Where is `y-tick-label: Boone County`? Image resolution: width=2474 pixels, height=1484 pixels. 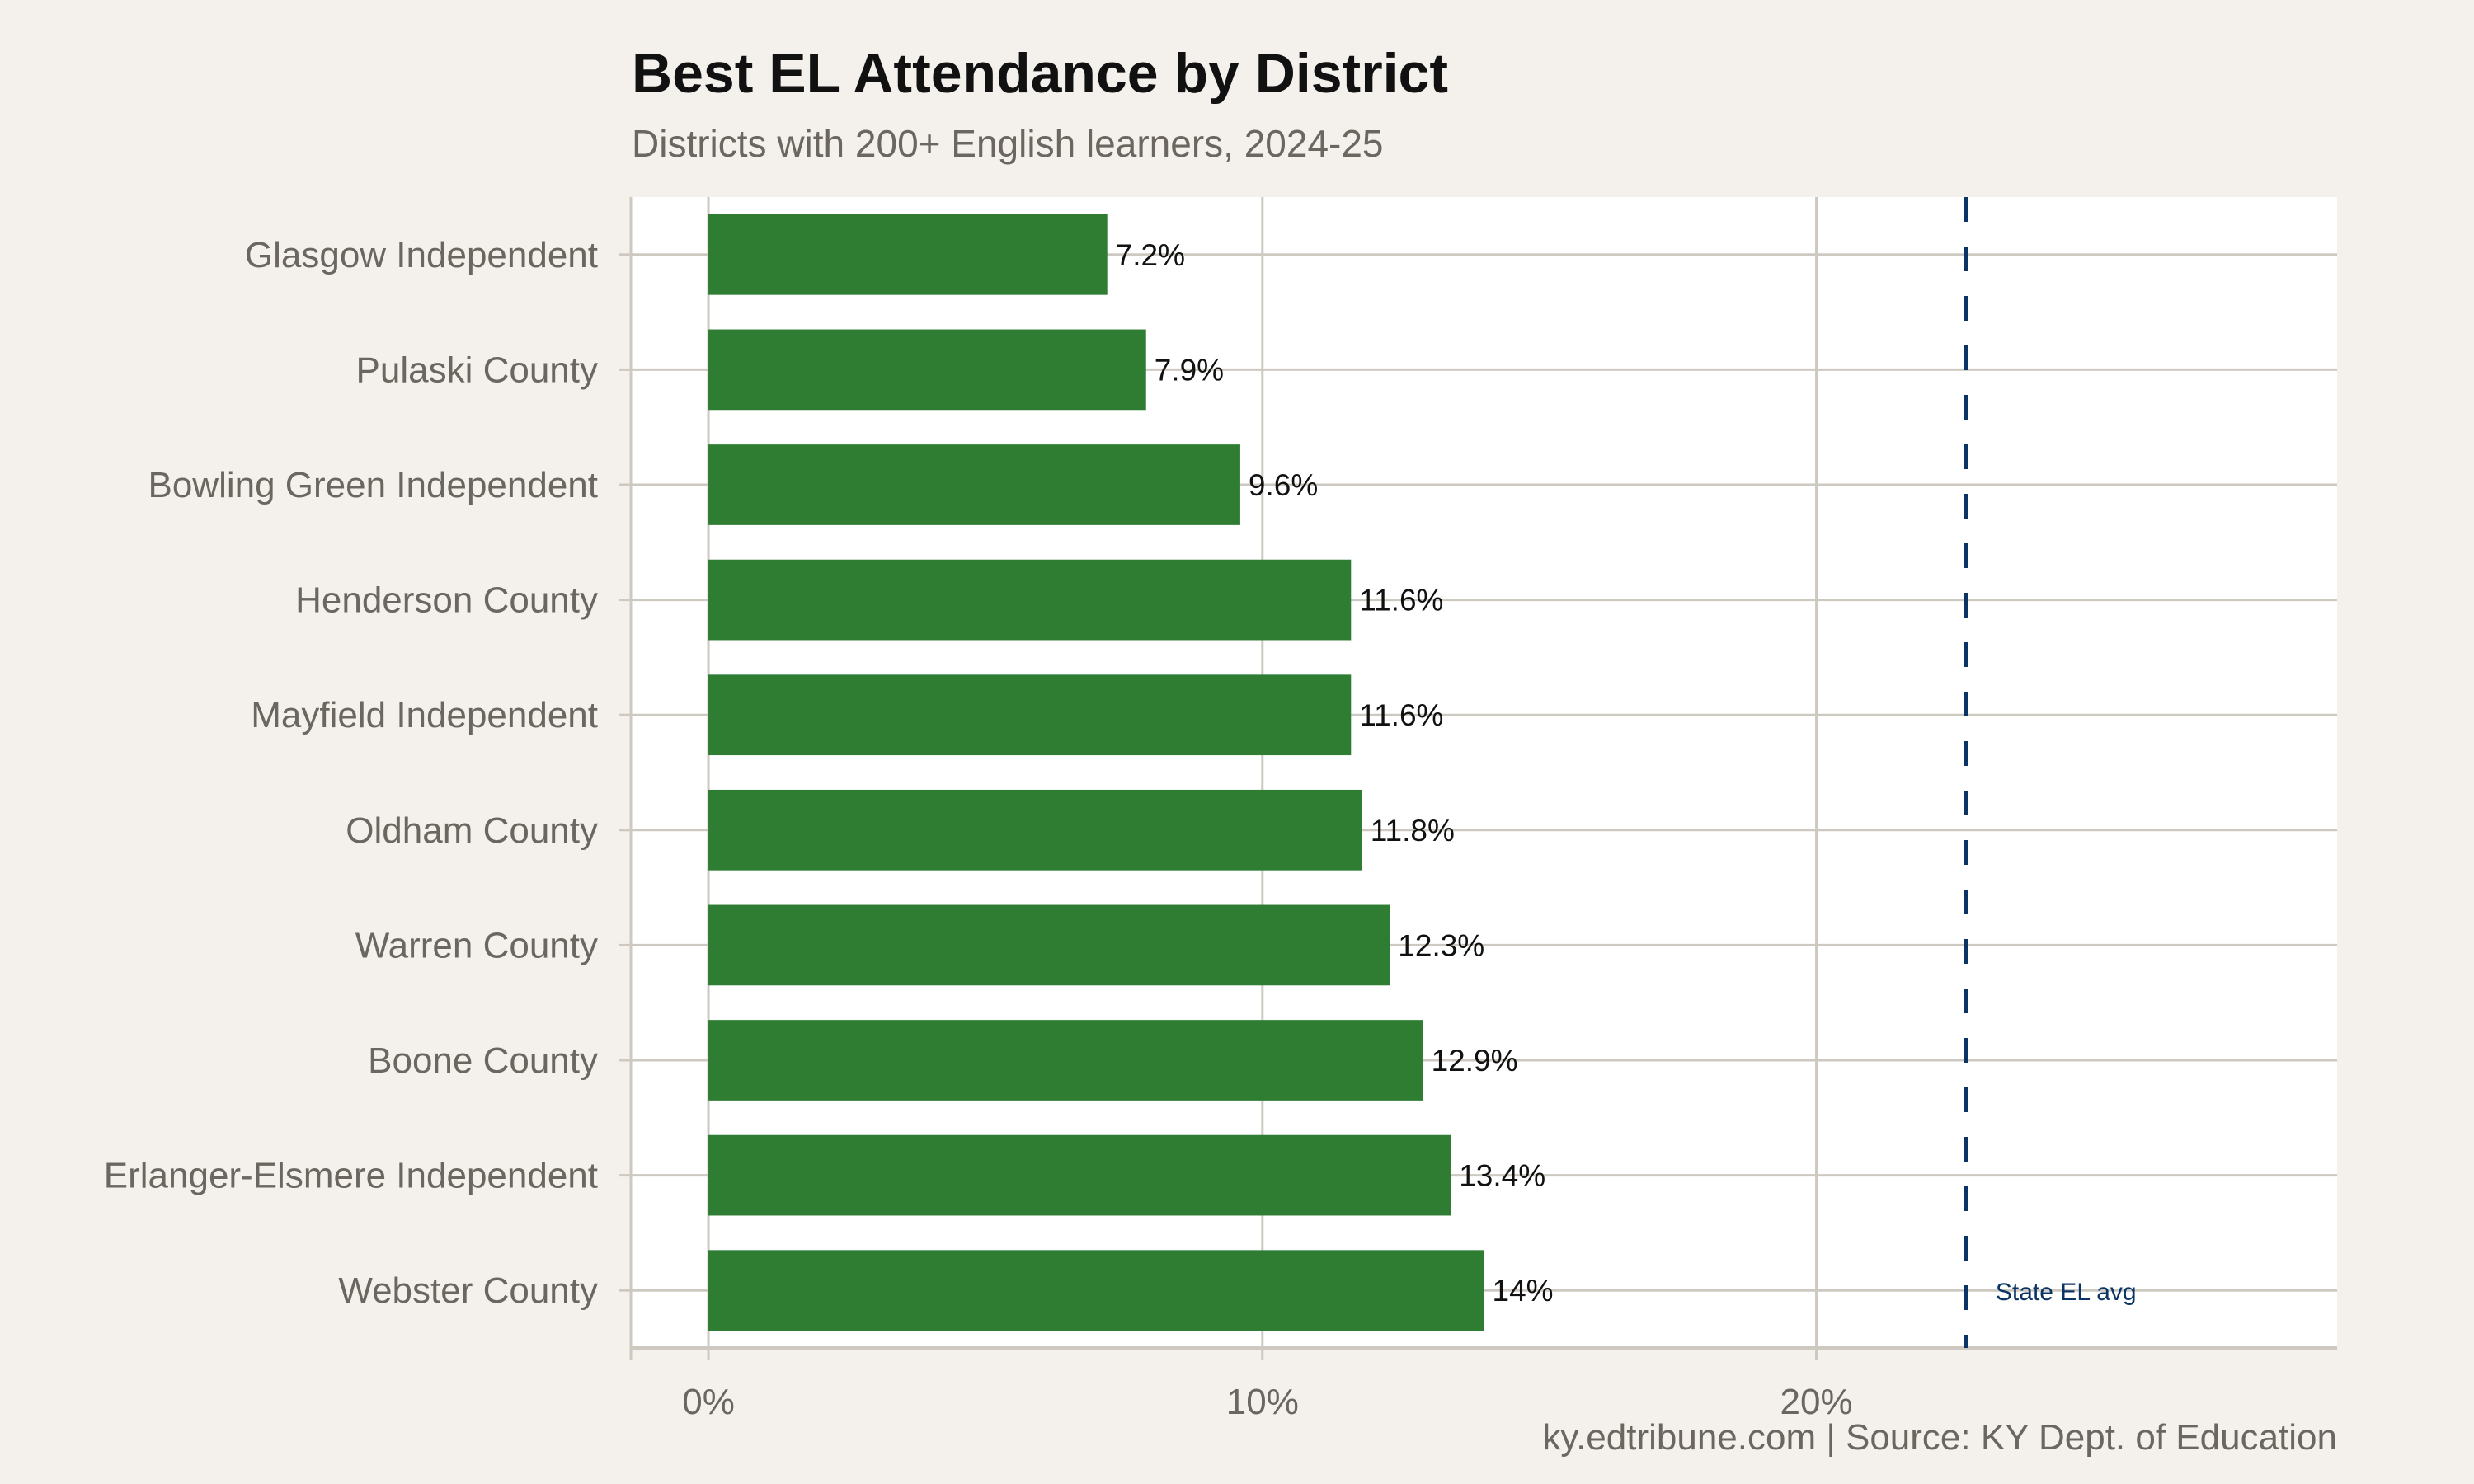
y-tick-label: Boone County is located at coordinates (483, 1060).